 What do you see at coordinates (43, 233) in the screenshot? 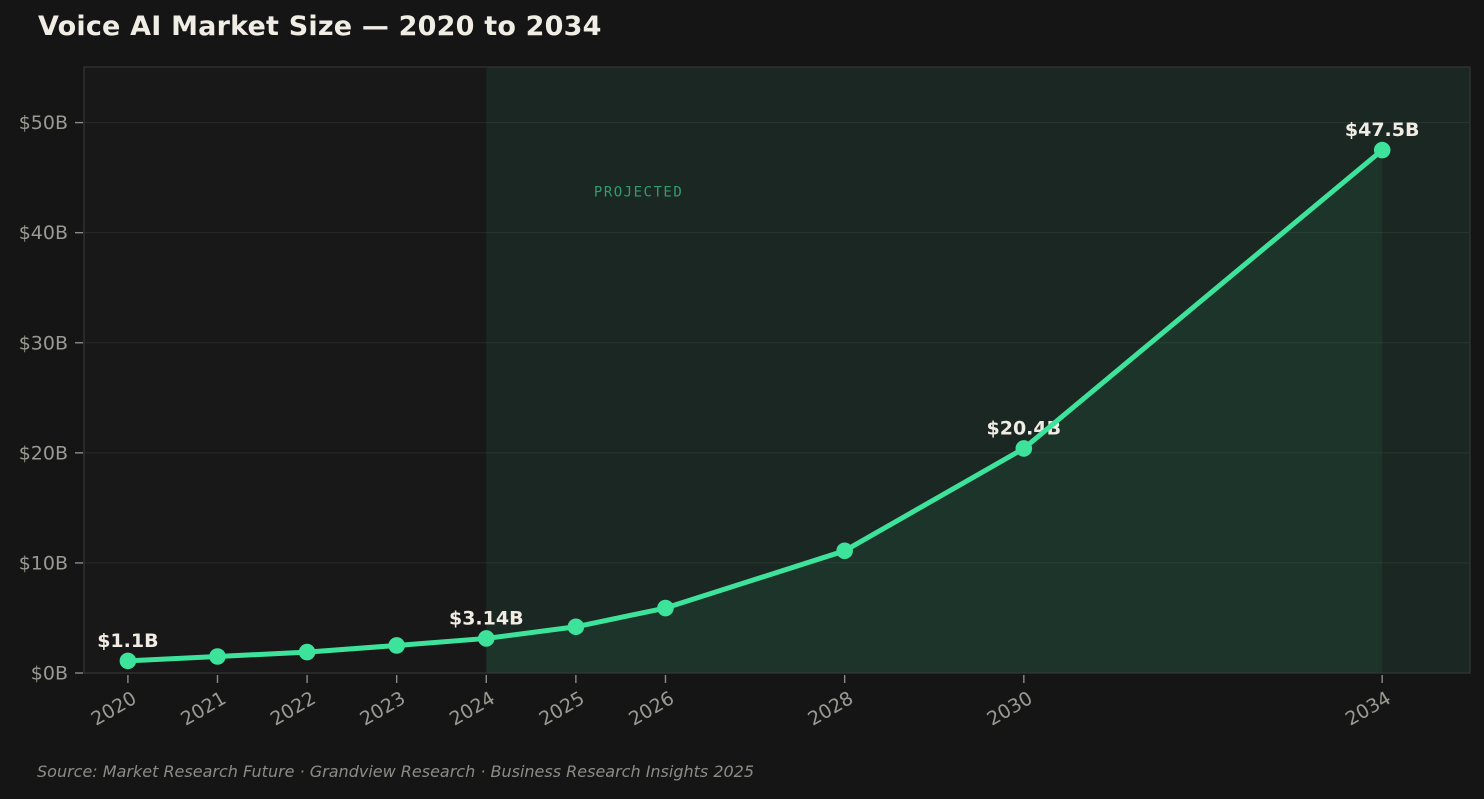
I see `y-tick-label: $40B` at bounding box center [43, 233].